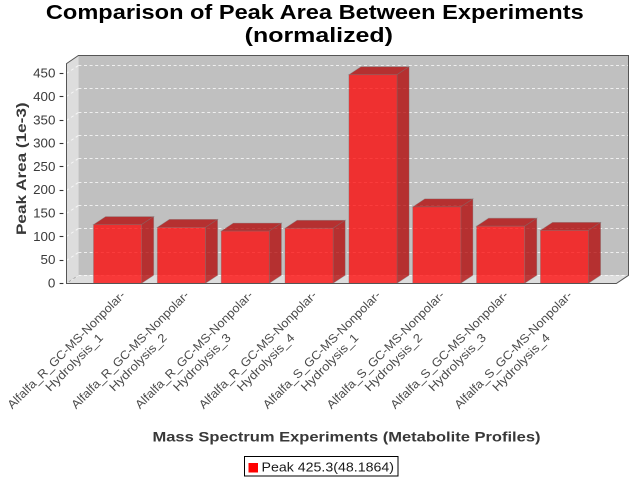 This screenshot has width=640, height=480. I want to click on svg-text: 350, so click(44, 120).